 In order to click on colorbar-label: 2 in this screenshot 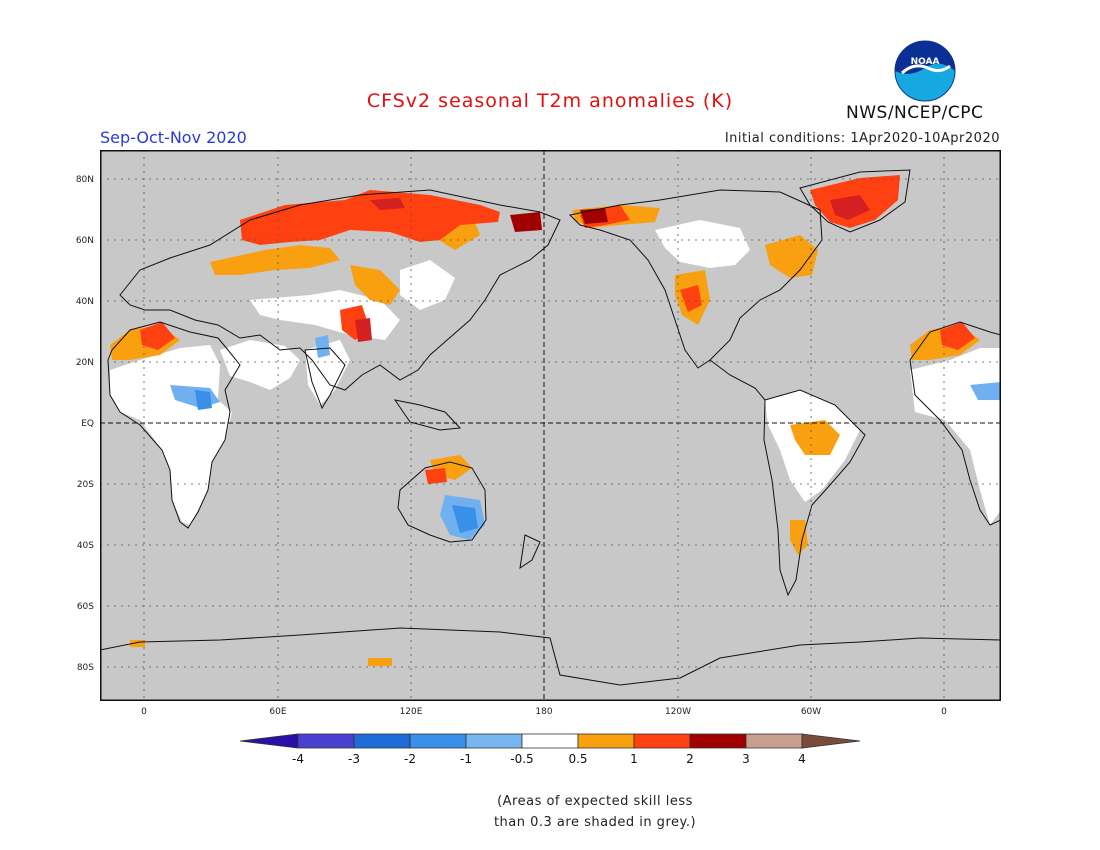, I will do `click(690, 759)`.